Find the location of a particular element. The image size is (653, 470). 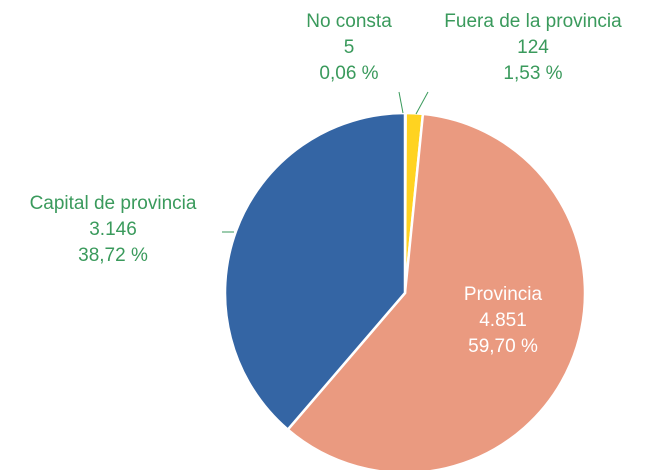

percent-label: 1,53 % is located at coordinates (532, 73).